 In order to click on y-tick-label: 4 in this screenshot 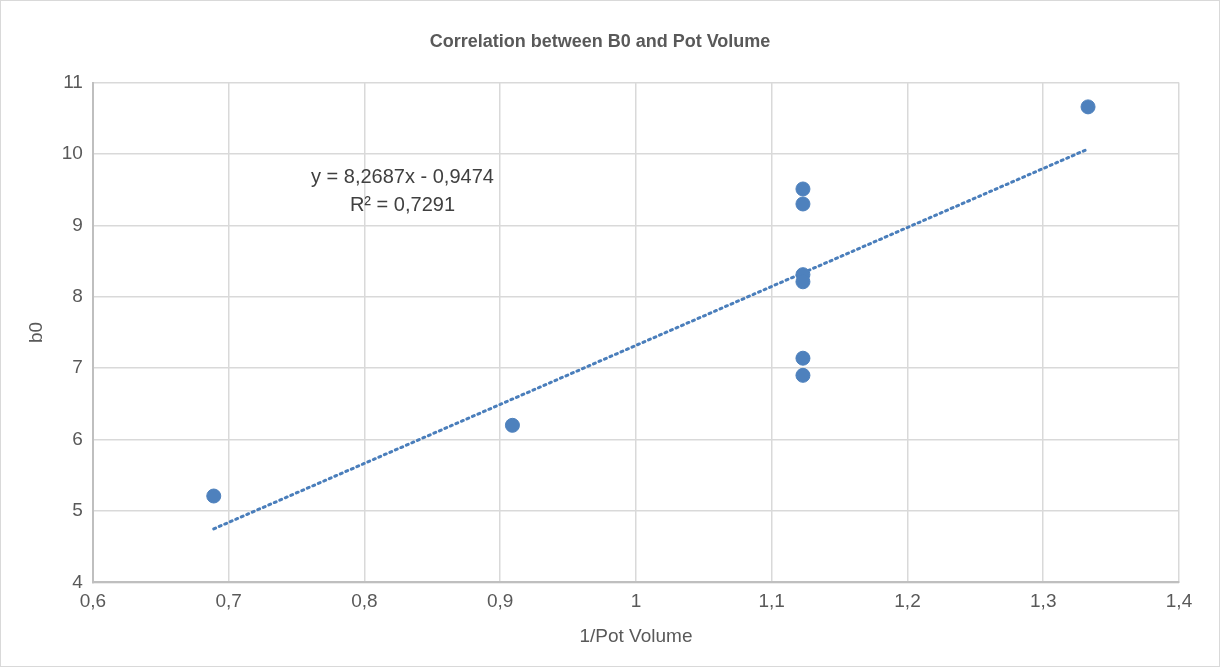, I will do `click(78, 581)`.